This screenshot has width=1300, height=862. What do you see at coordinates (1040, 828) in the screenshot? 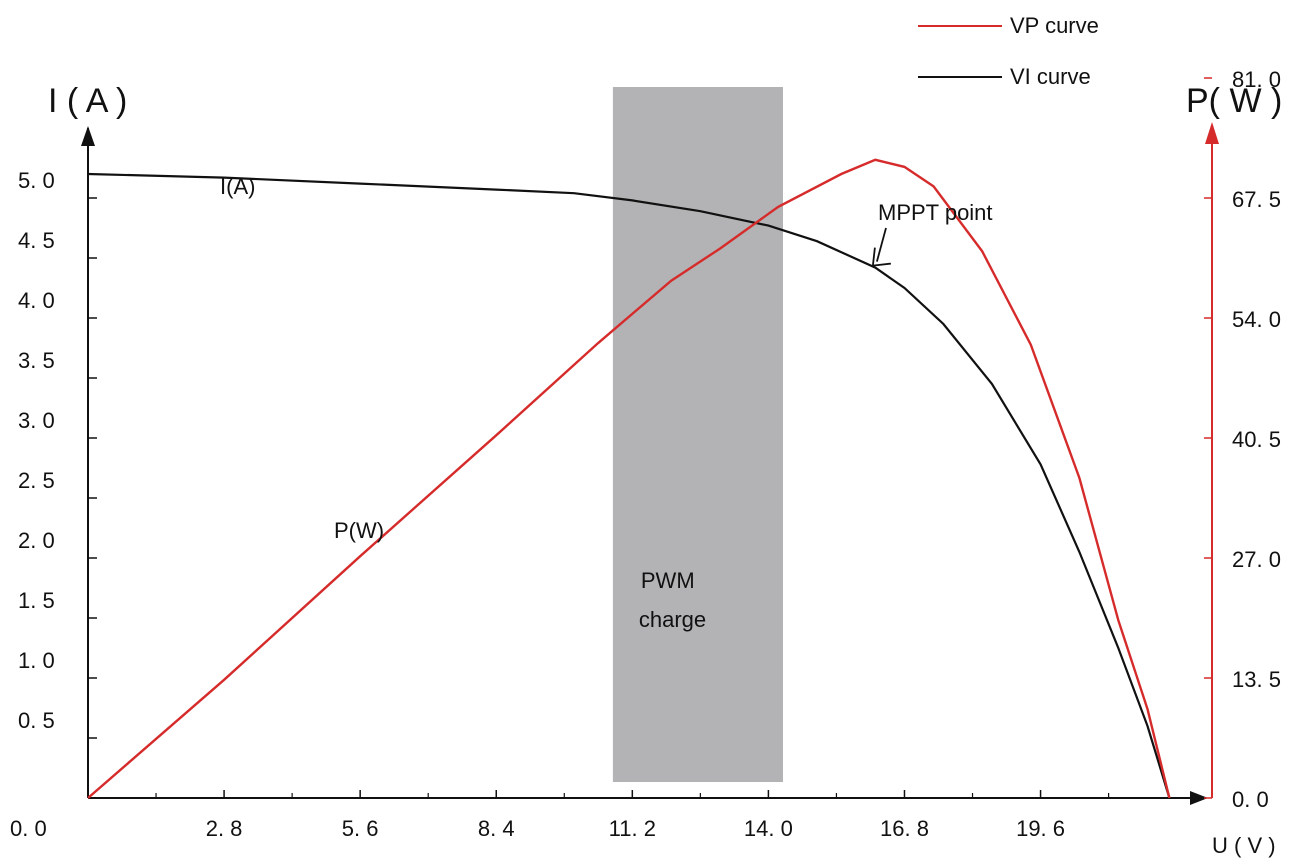
I see `x-tick-label: 19. 6` at bounding box center [1040, 828].